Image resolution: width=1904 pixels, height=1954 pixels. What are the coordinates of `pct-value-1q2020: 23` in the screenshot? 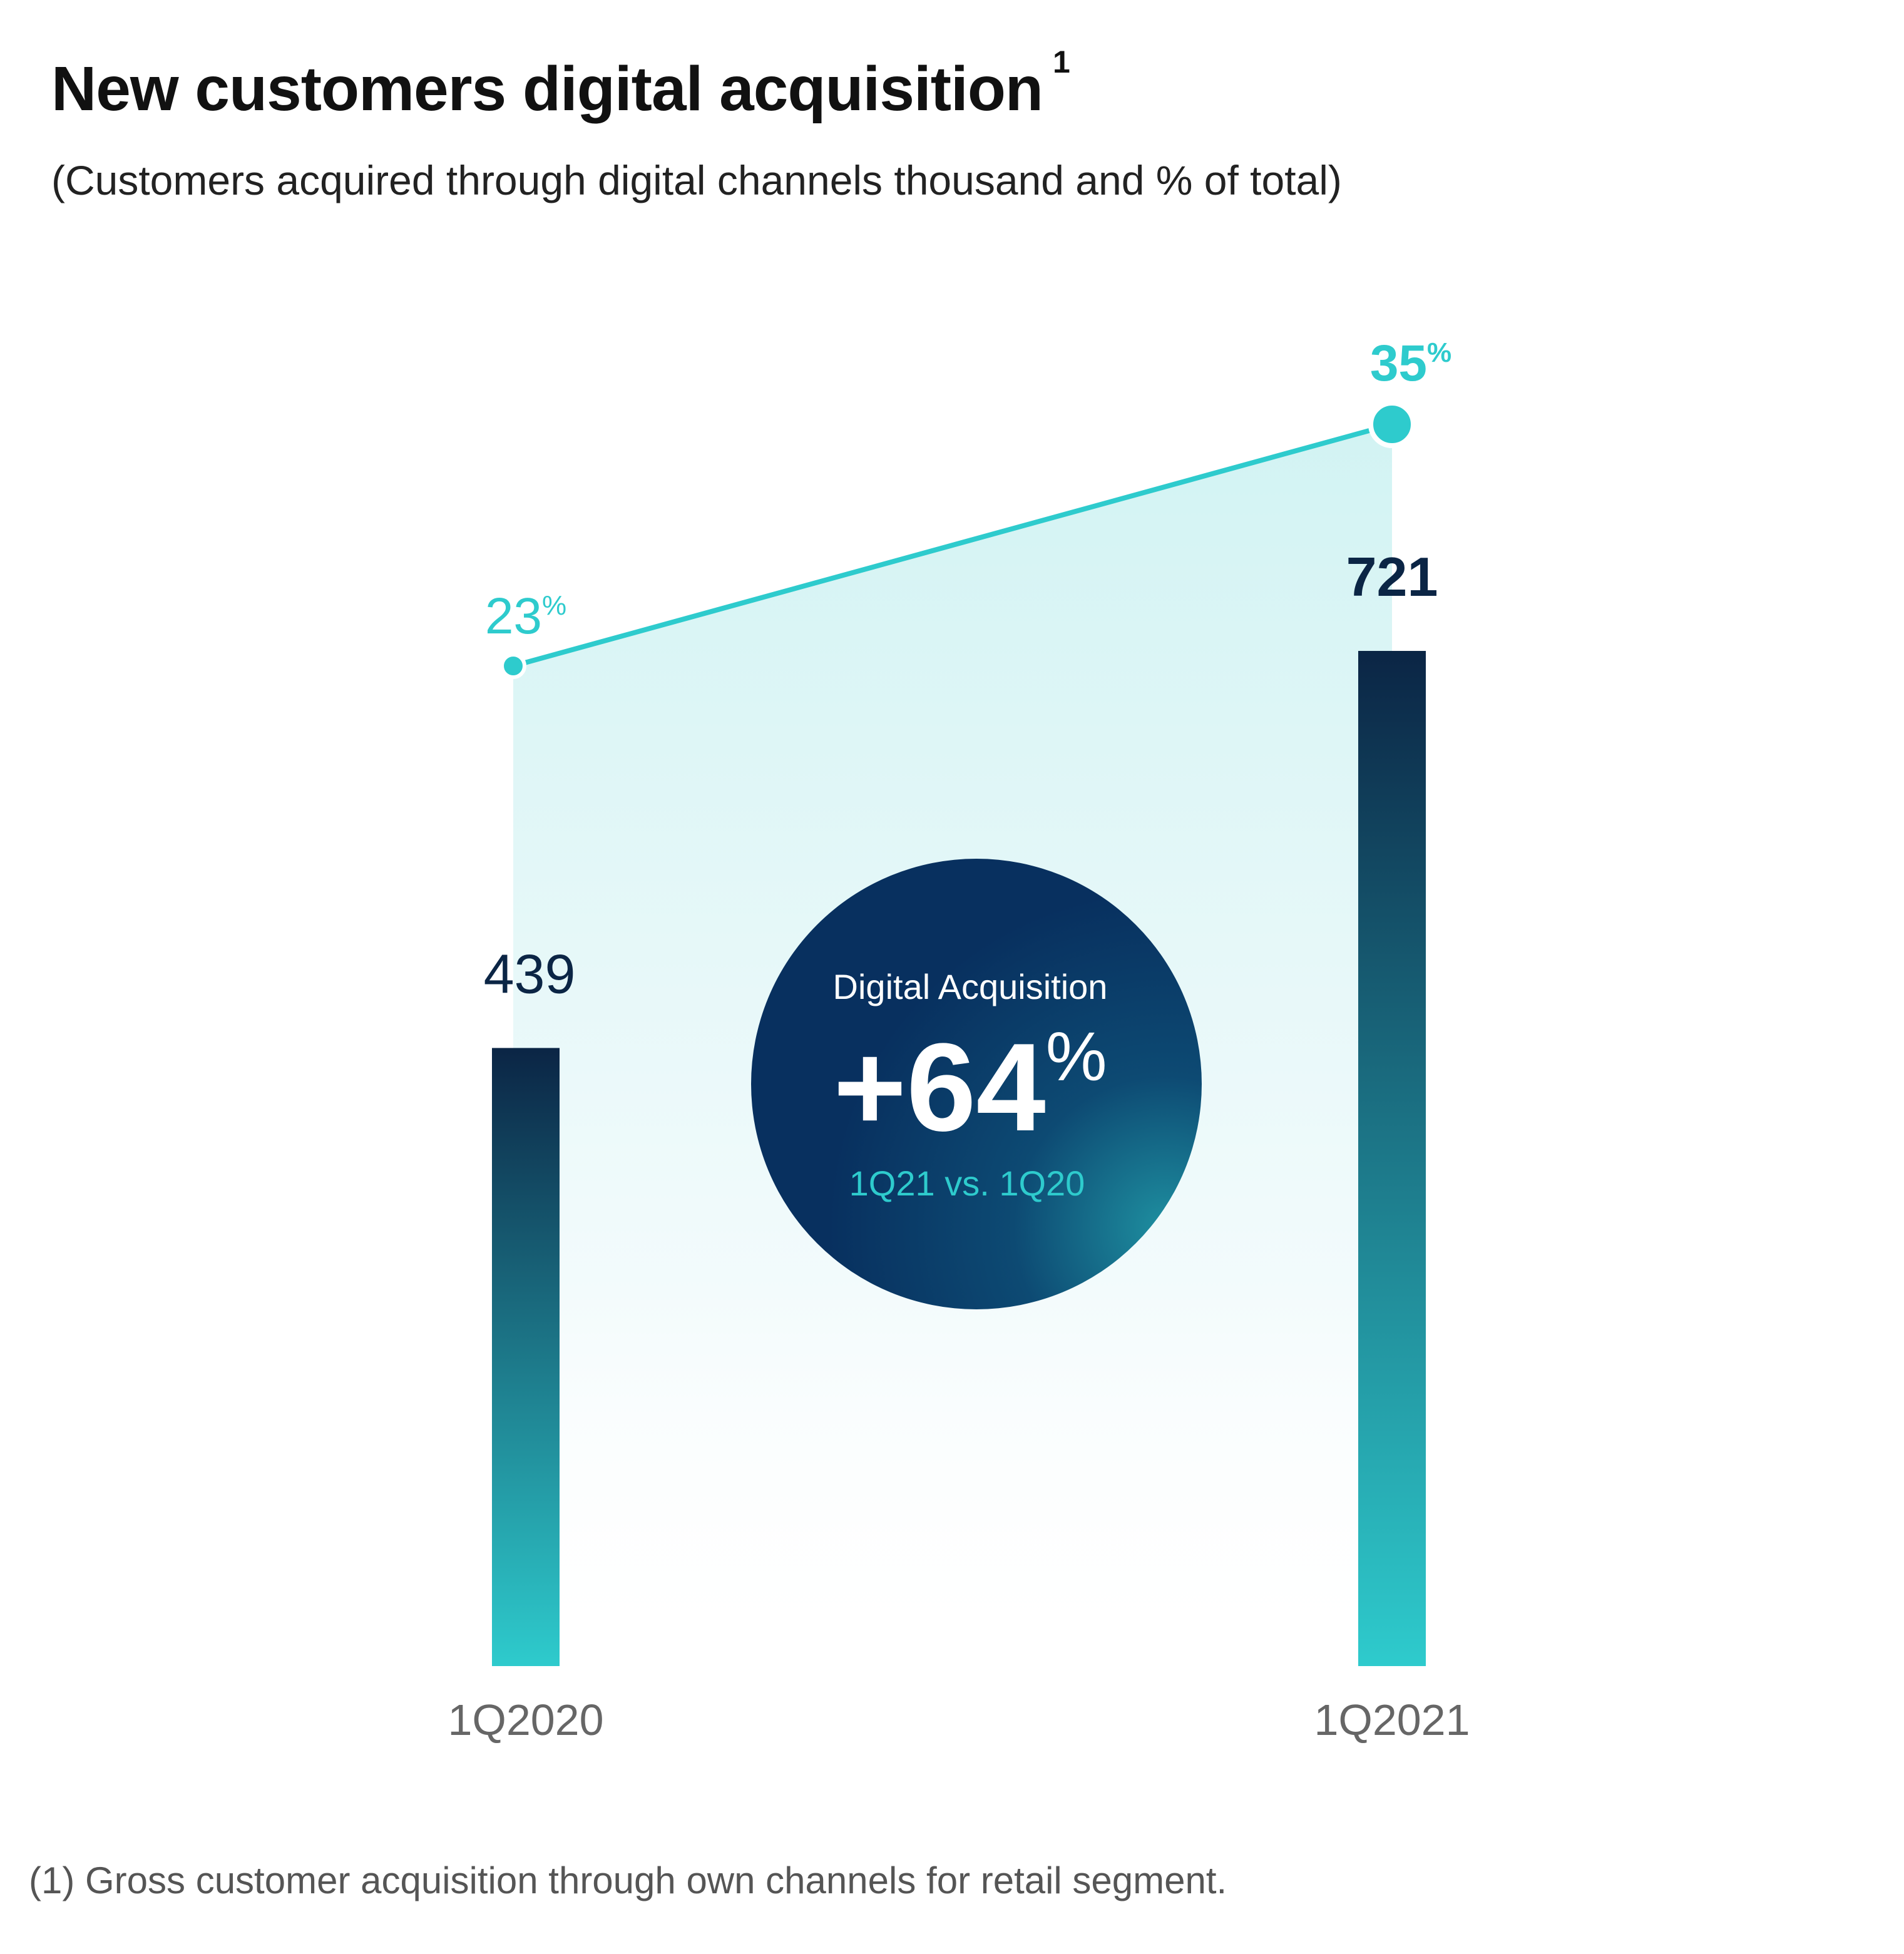 It's located at (513, 617).